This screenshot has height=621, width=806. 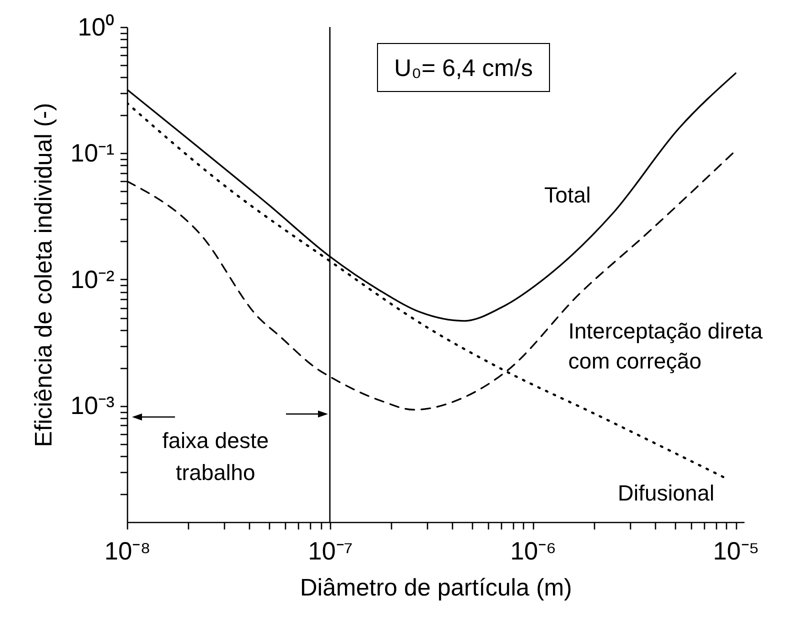 I want to click on y-tick-label: 10⁻², so click(x=92, y=280).